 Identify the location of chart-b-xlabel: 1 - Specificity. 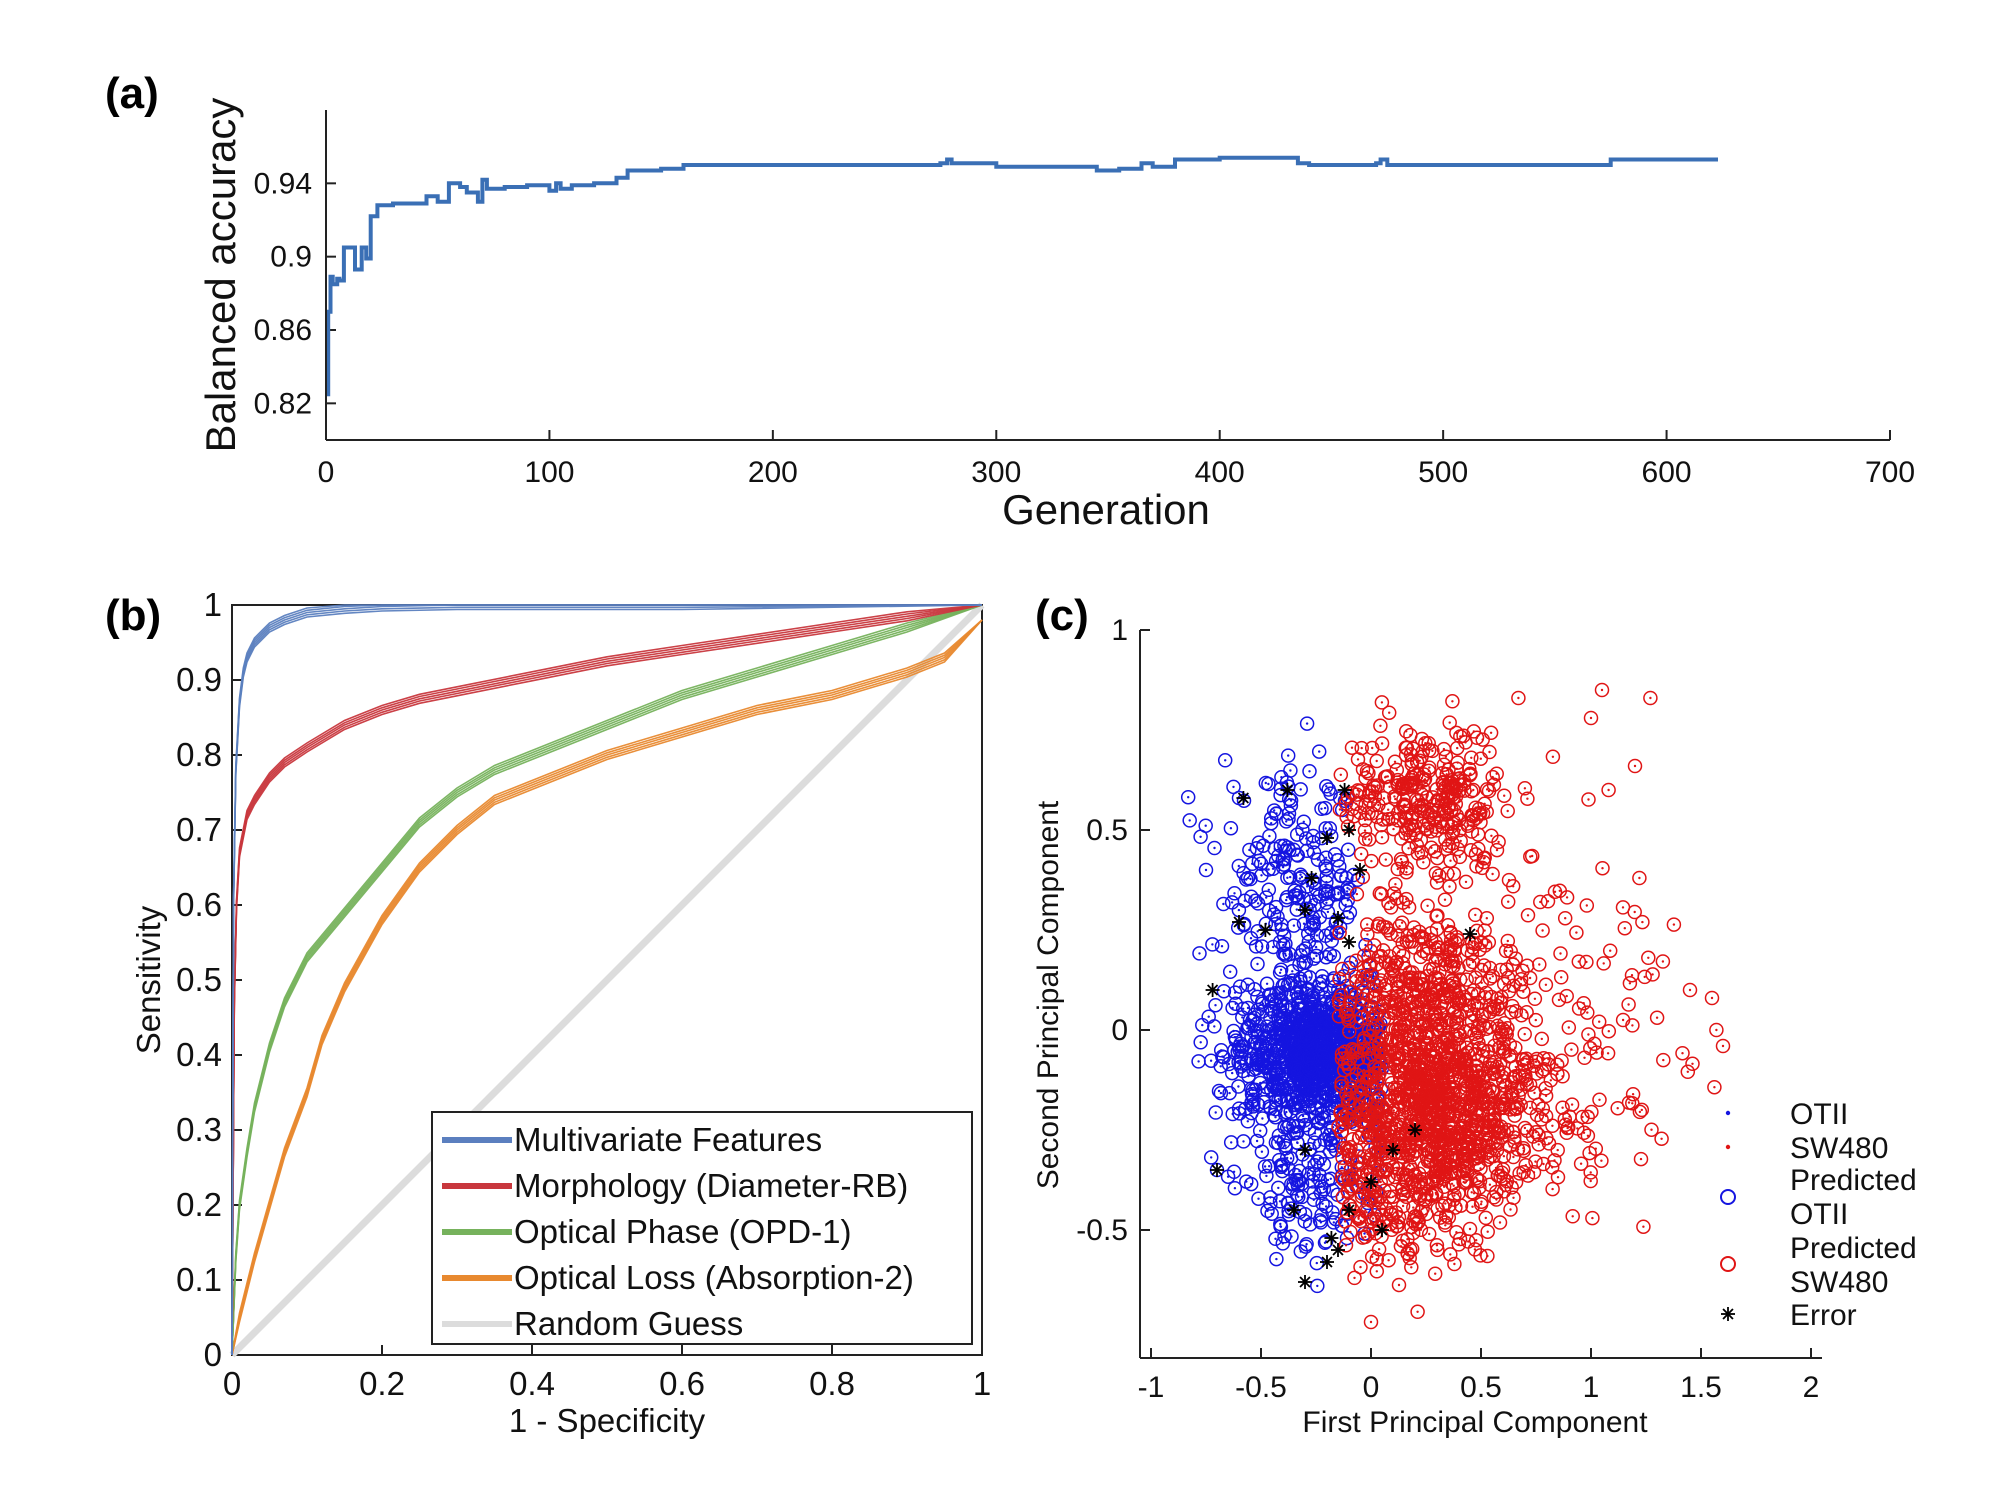
(607, 1420).